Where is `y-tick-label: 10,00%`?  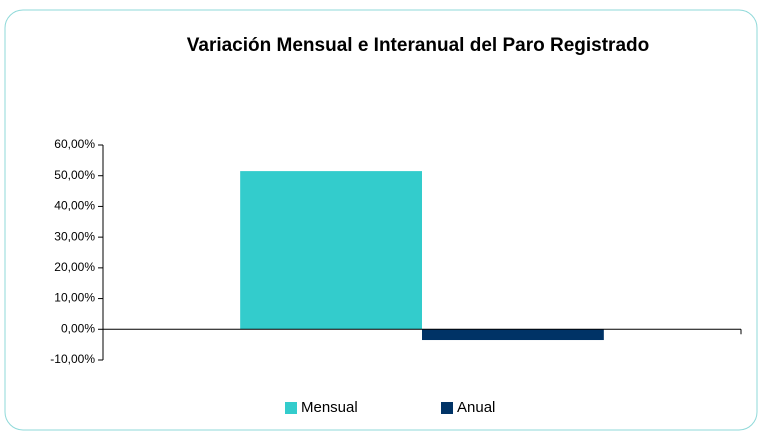 y-tick-label: 10,00% is located at coordinates (74, 298).